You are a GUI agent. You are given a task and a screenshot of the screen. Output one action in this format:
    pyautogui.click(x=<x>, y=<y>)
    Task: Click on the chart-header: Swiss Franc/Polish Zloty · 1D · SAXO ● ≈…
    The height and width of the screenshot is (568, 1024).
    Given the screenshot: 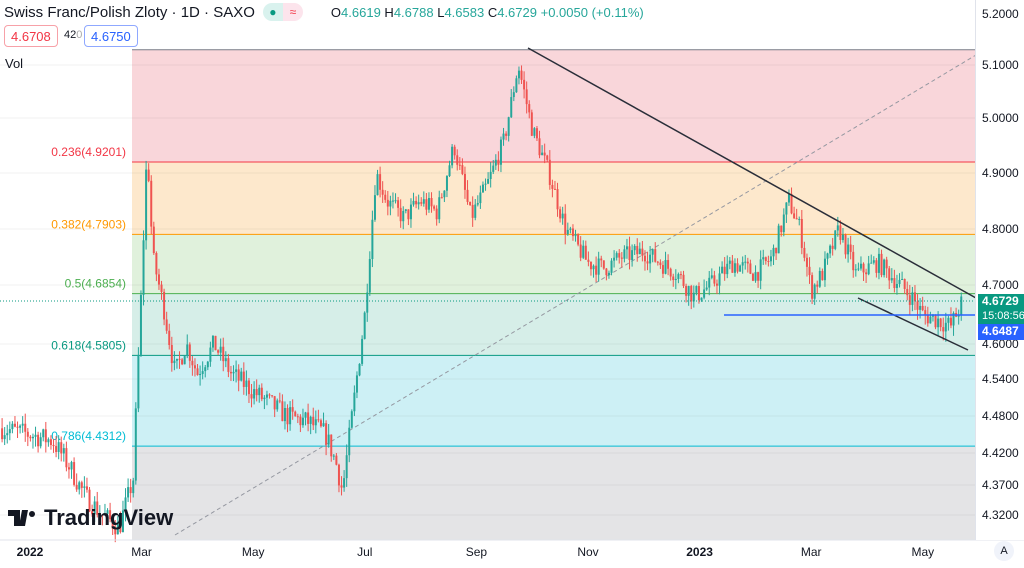 What is the action you would take?
    pyautogui.click(x=324, y=12)
    